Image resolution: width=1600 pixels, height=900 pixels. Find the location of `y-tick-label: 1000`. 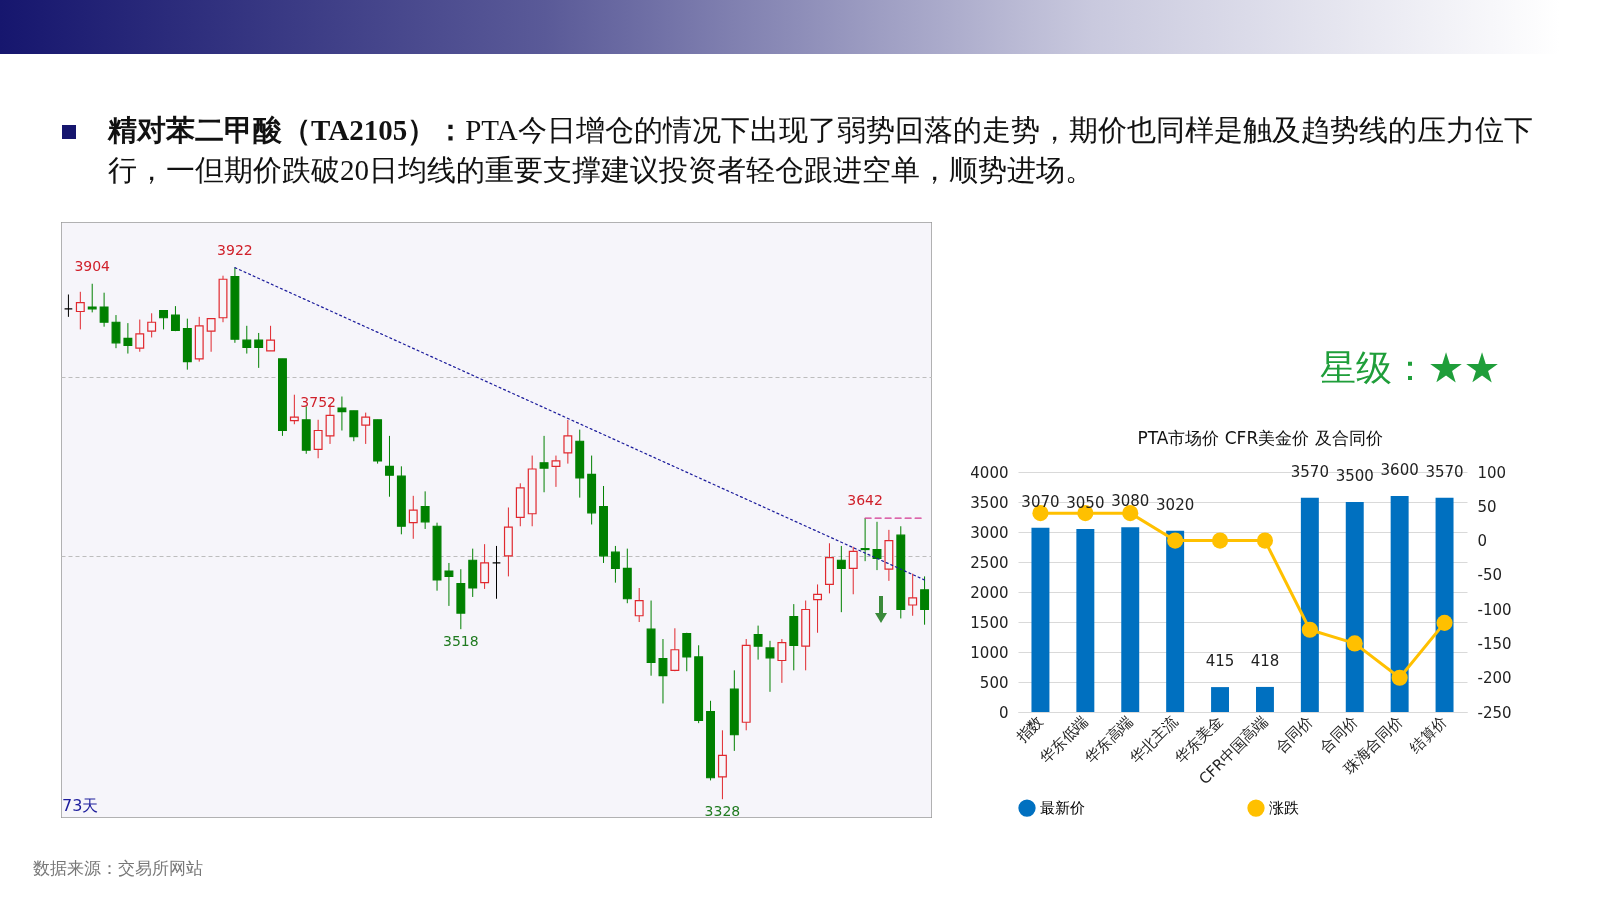

y-tick-label: 1000 is located at coordinates (989, 652).